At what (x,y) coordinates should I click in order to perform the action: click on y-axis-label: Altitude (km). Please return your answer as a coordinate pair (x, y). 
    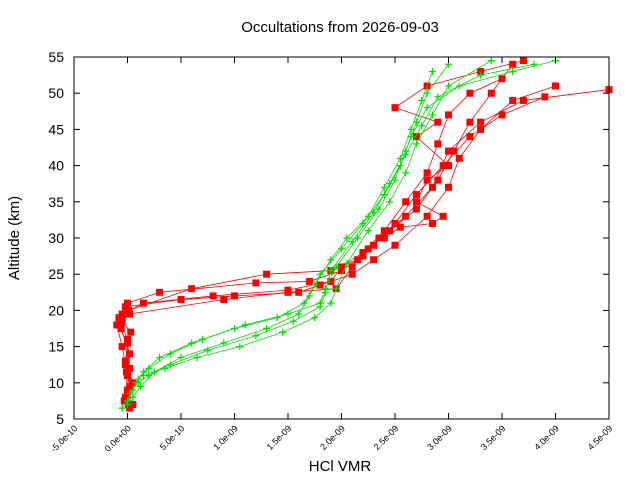
    Looking at the image, I should click on (14, 238).